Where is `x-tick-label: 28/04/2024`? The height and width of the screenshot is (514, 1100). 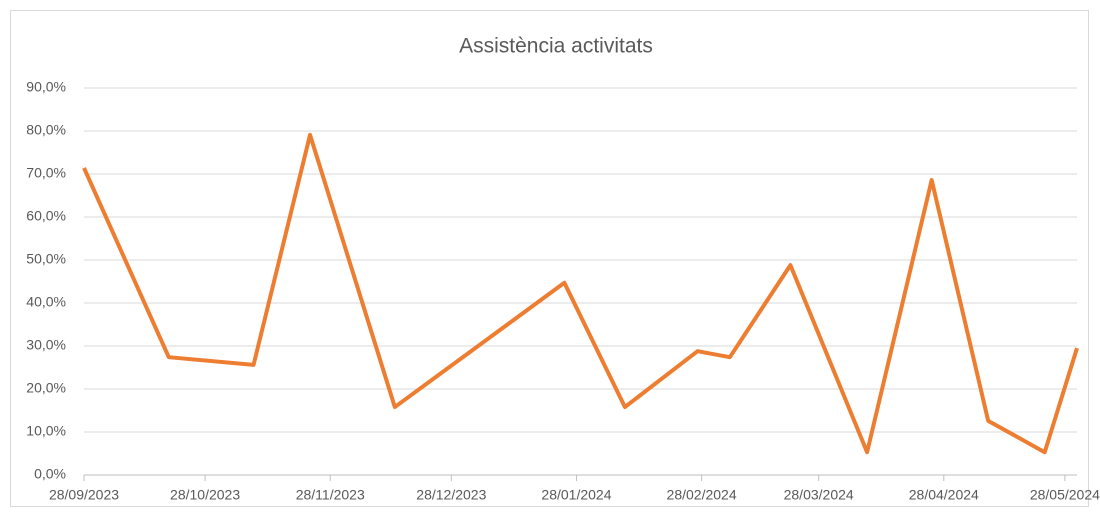 x-tick-label: 28/04/2024 is located at coordinates (944, 495).